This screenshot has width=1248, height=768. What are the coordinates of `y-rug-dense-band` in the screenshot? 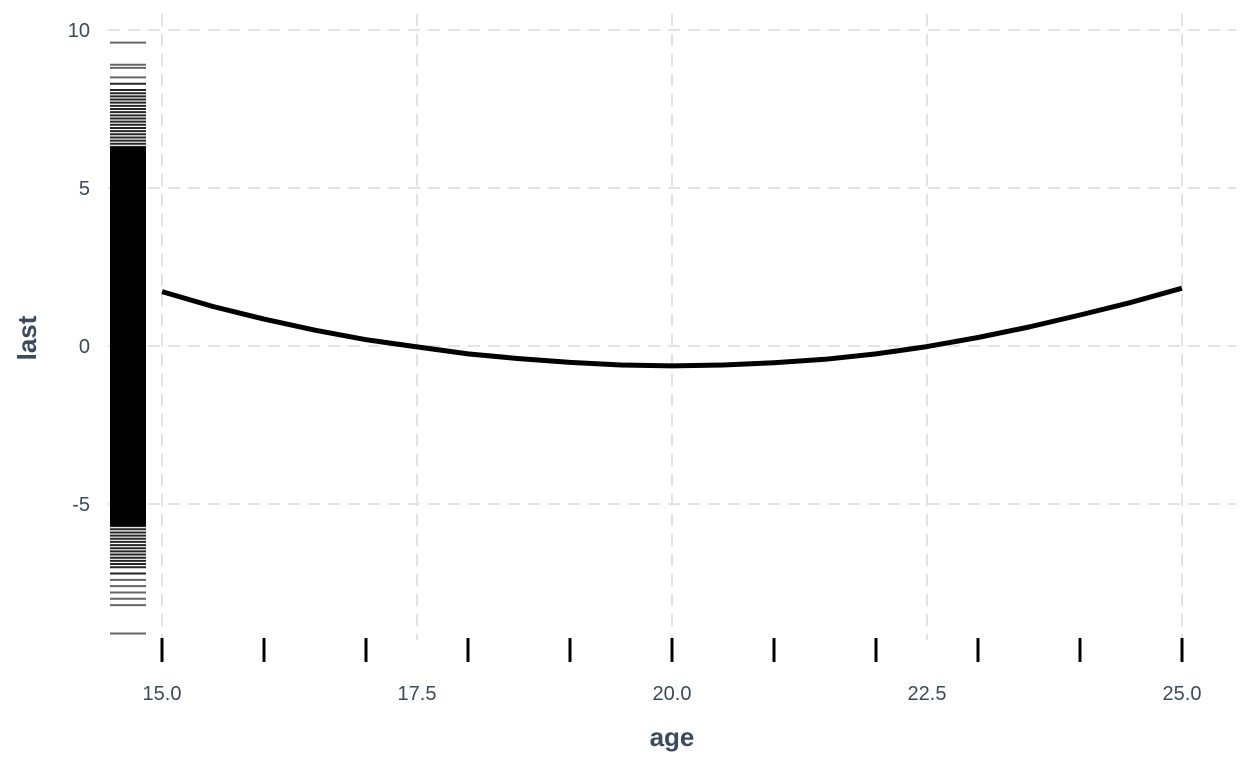 It's located at (128, 336).